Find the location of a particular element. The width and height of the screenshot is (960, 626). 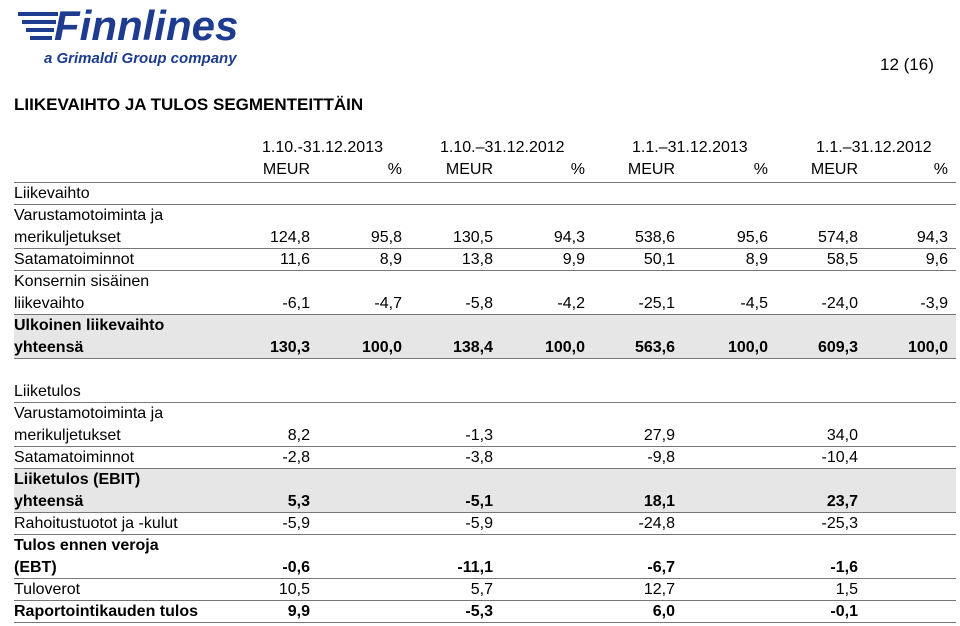

row-label: (EBT) is located at coordinates (35, 567).